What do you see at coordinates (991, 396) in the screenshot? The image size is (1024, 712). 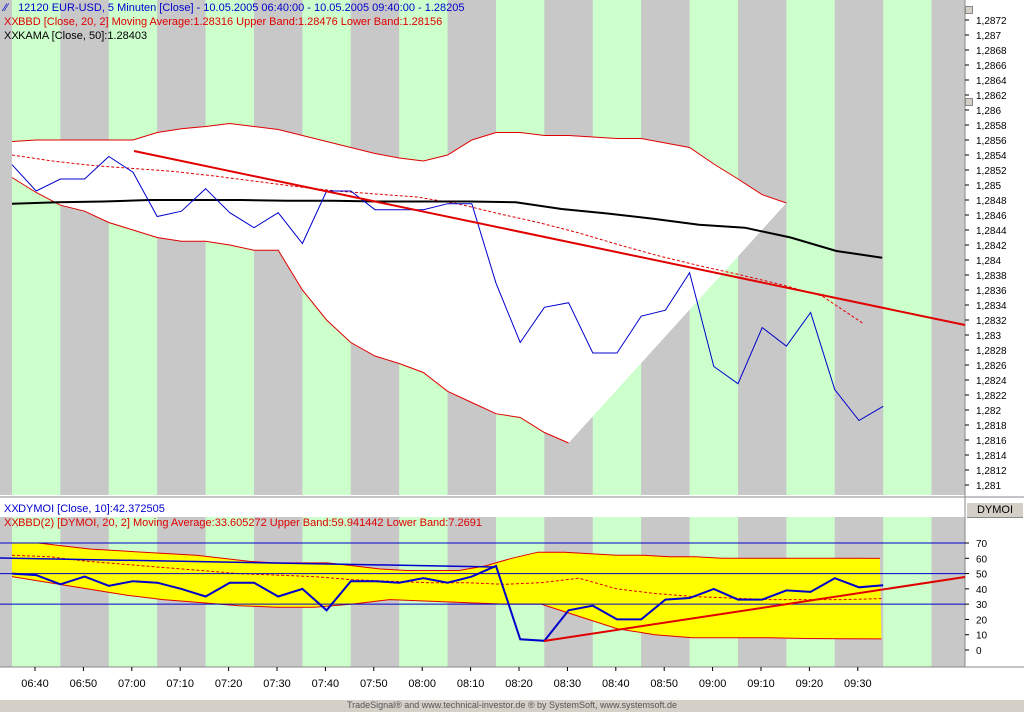 I see `price-tick-label: 1,2822` at bounding box center [991, 396].